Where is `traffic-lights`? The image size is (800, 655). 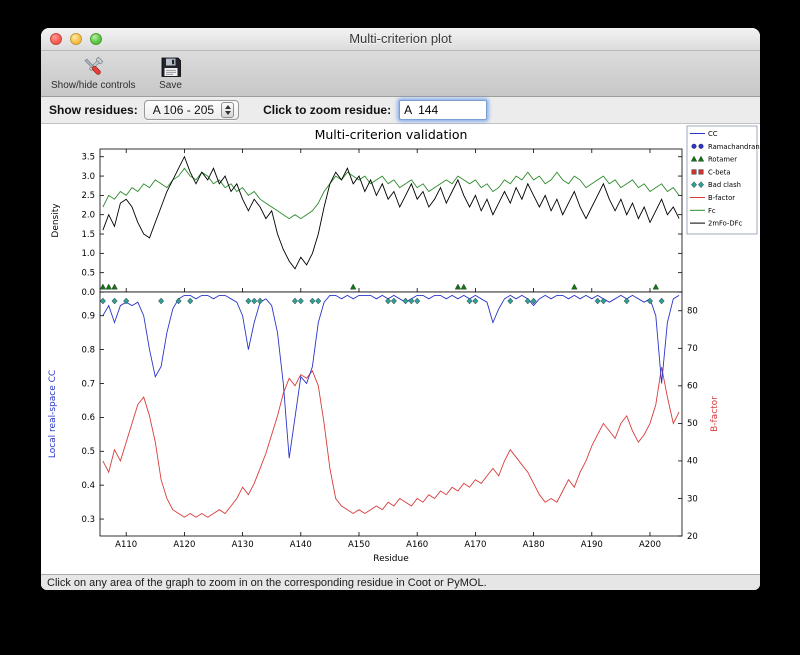 traffic-lights is located at coordinates (76, 39).